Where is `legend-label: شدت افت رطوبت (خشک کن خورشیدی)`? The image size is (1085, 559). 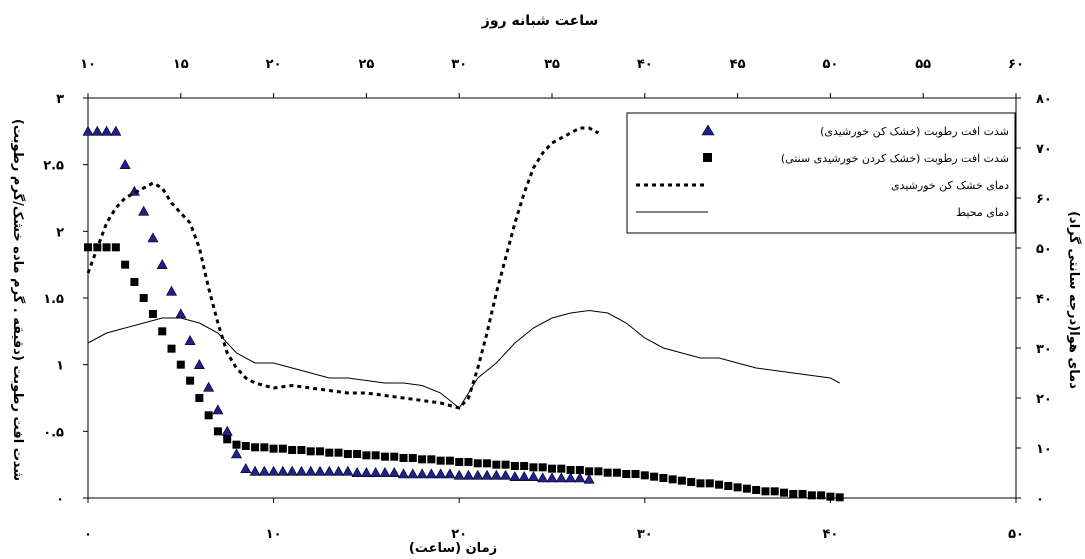 legend-label: شدت افت رطوبت (خشک کن خورشیدی) is located at coordinates (914, 131).